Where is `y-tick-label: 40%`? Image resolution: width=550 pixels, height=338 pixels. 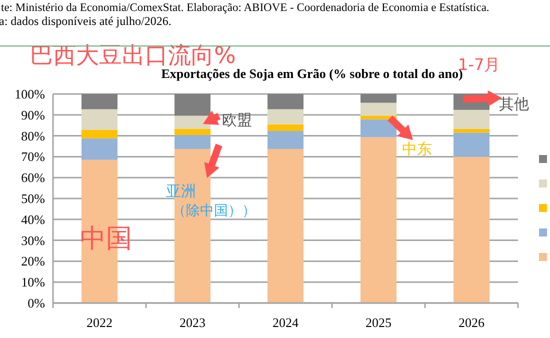 y-tick-label: 40% is located at coordinates (33, 219).